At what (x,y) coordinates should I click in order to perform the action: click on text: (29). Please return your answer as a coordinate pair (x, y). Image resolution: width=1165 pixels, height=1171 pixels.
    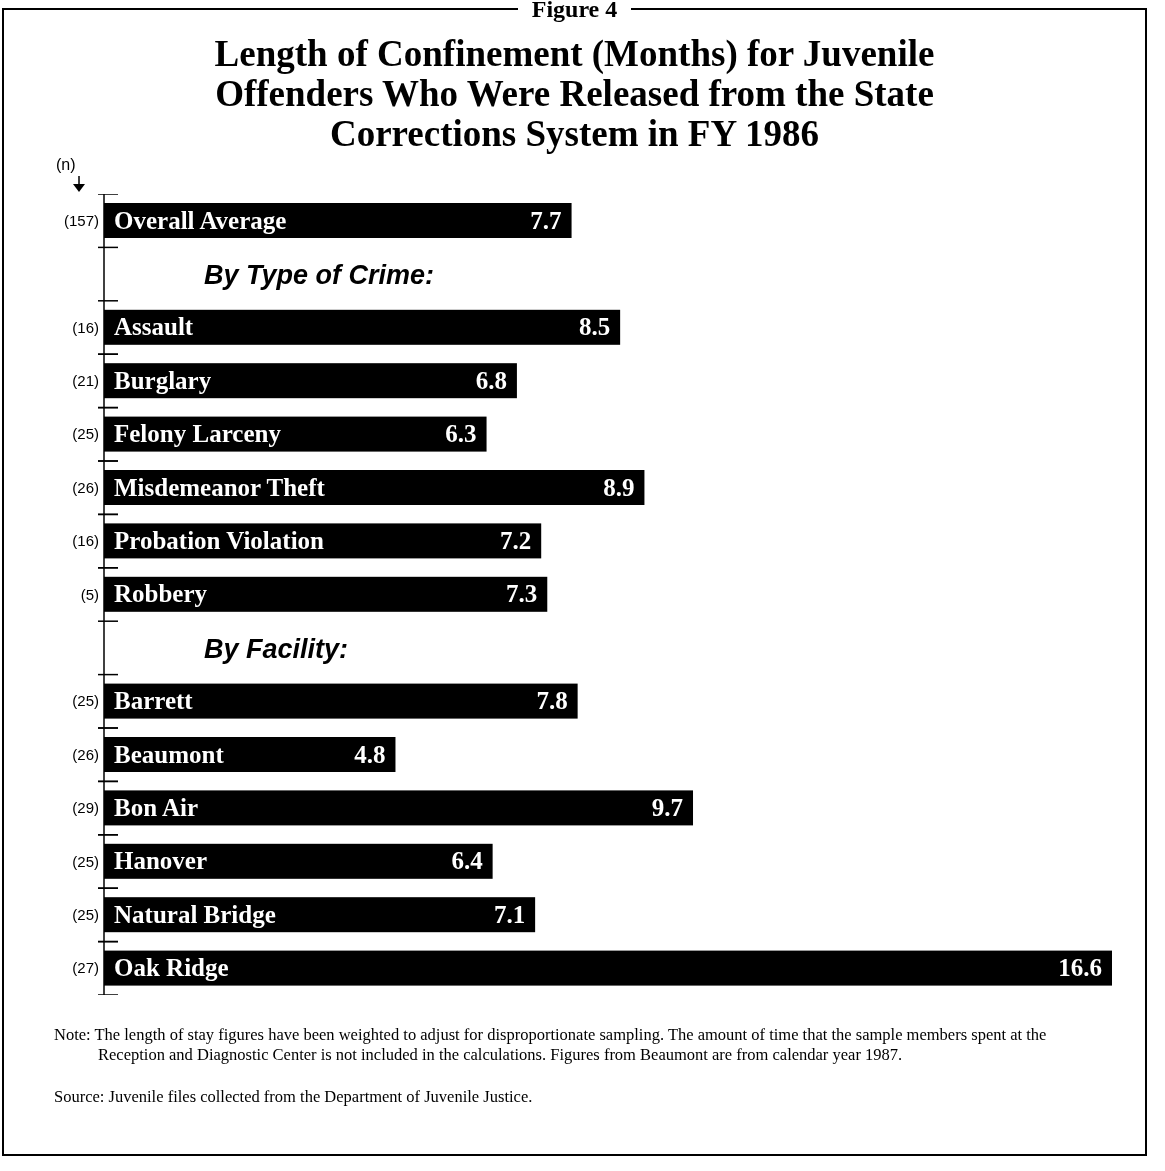
    Looking at the image, I should click on (85, 808).